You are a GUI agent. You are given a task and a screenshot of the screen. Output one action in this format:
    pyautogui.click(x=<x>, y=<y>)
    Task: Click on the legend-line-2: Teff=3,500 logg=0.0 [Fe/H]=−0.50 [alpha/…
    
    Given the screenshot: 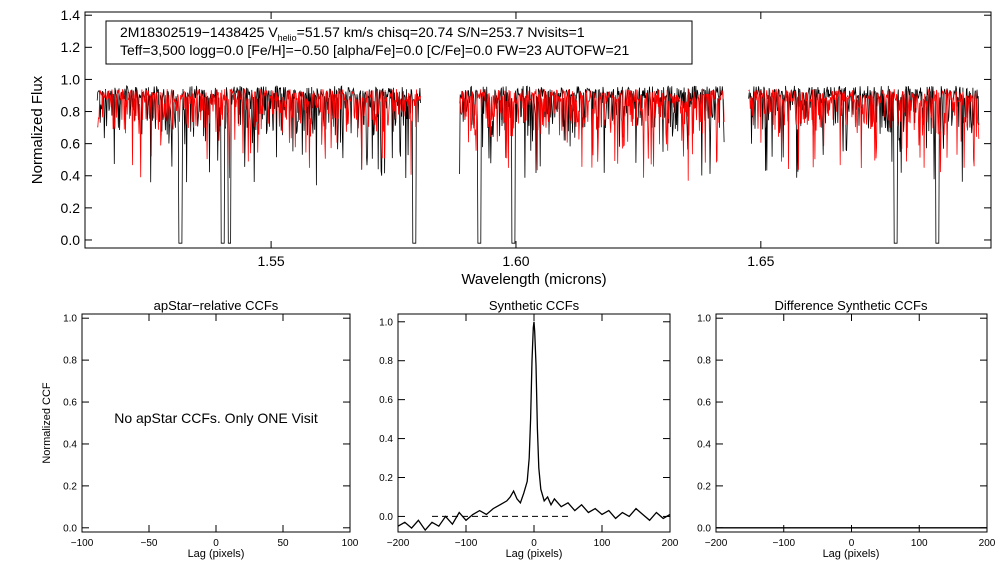 What is the action you would take?
    pyautogui.click(x=374, y=50)
    